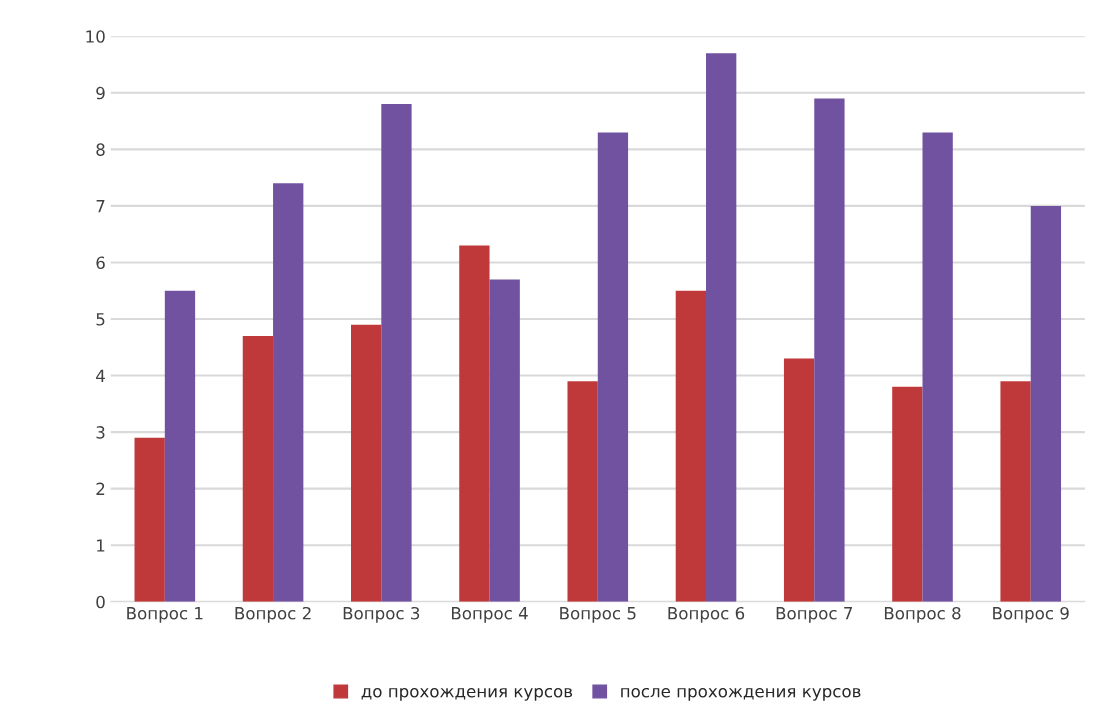 This screenshot has height=725, width=1107. What do you see at coordinates (101, 545) in the screenshot?
I see `y-tick-label: 1` at bounding box center [101, 545].